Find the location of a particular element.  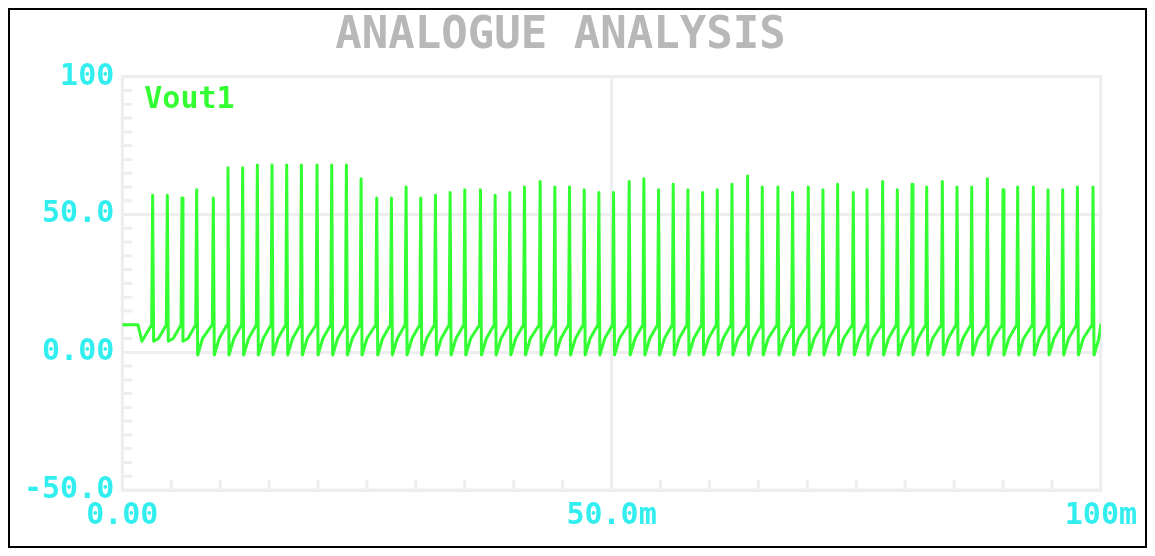

x-tick-label: 100m is located at coordinates (1100, 513).